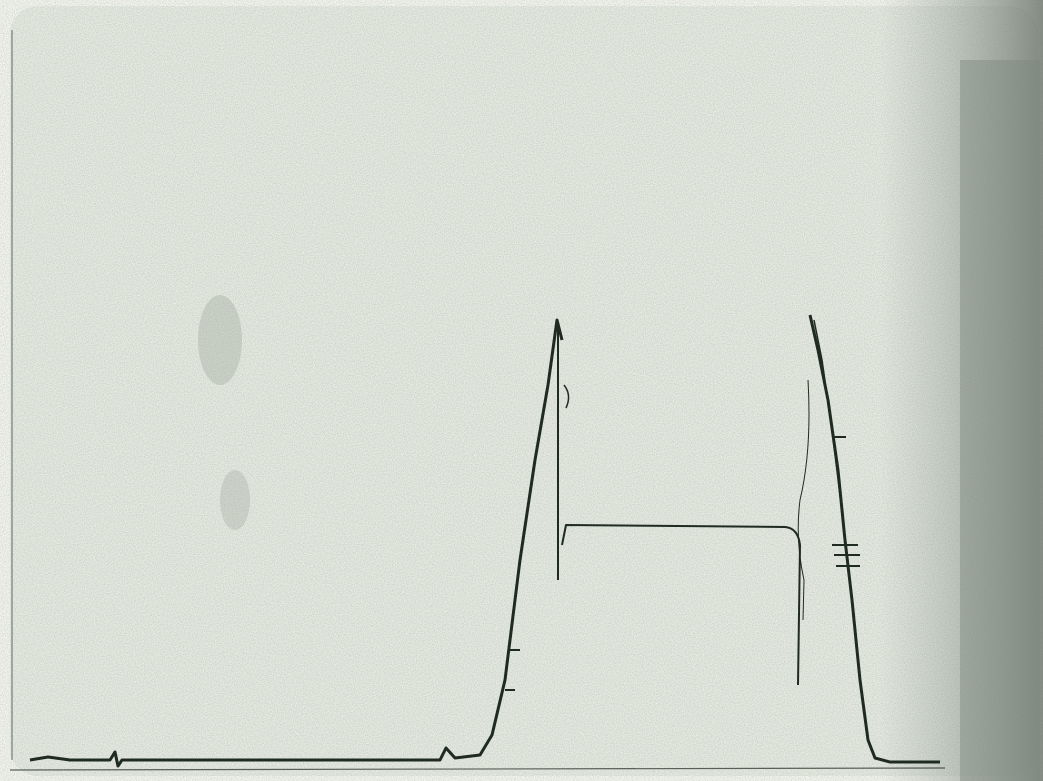 This screenshot has height=781, width=1043. What do you see at coordinates (679, 504) in the screenshot?
I see `trace-plateau` at bounding box center [679, 504].